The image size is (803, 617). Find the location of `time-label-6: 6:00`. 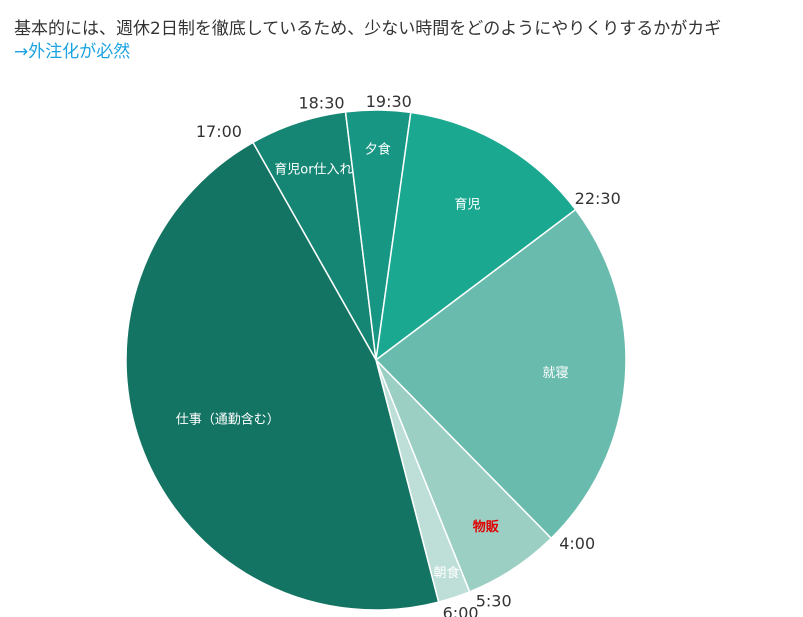

time-label-6: 6:00 is located at coordinates (461, 610).